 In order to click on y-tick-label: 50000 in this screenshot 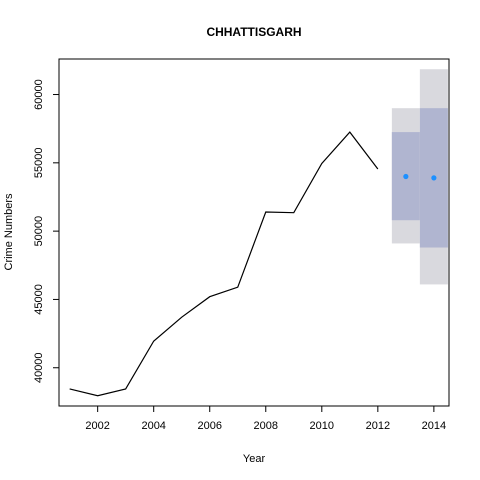, I will do `click(39, 231)`.